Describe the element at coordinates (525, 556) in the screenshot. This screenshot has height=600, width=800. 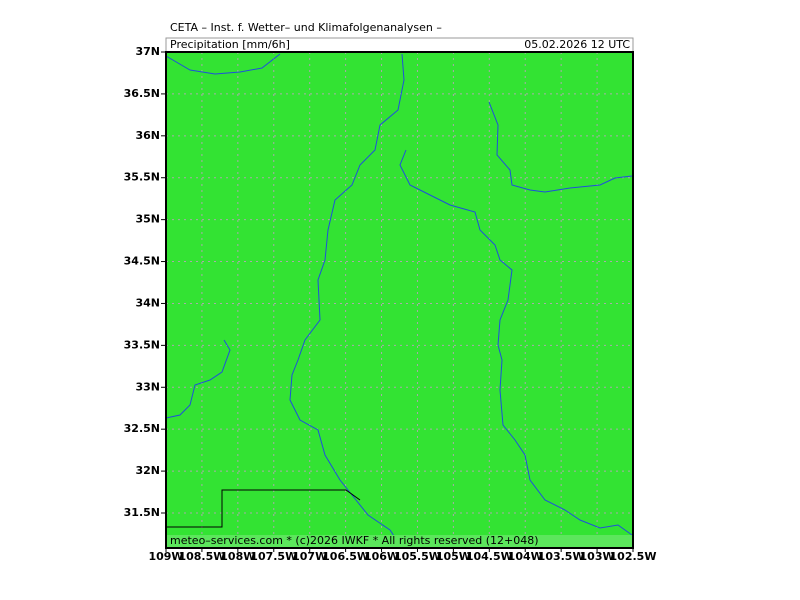
I see `lon-label: 104W` at that location.